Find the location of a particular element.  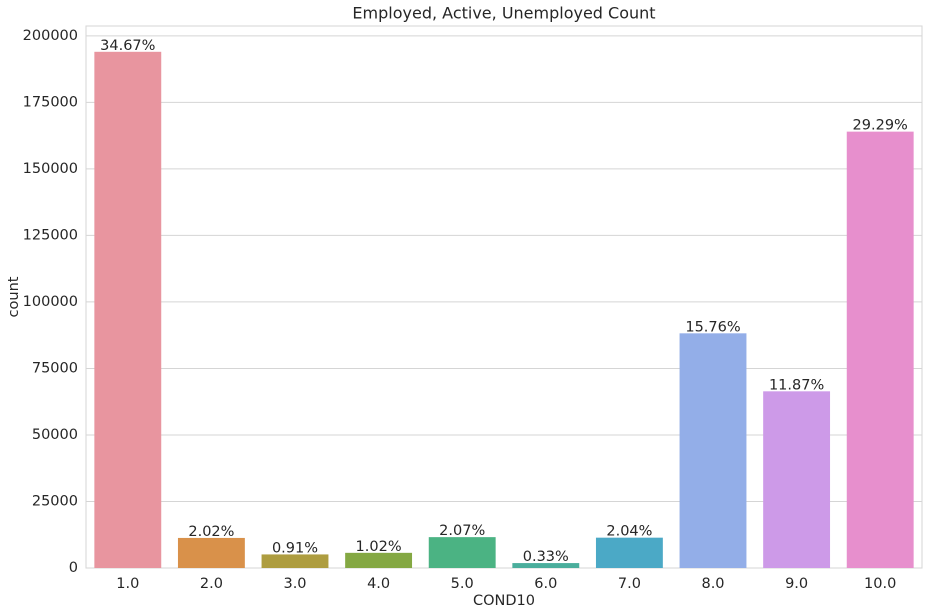

bar-annotation: 2.02% is located at coordinates (211, 532).